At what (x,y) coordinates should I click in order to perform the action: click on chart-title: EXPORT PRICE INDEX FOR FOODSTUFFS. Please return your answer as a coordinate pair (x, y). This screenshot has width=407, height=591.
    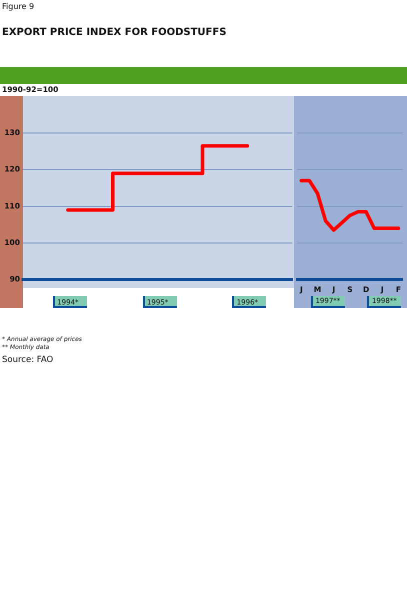
    Looking at the image, I should click on (114, 32).